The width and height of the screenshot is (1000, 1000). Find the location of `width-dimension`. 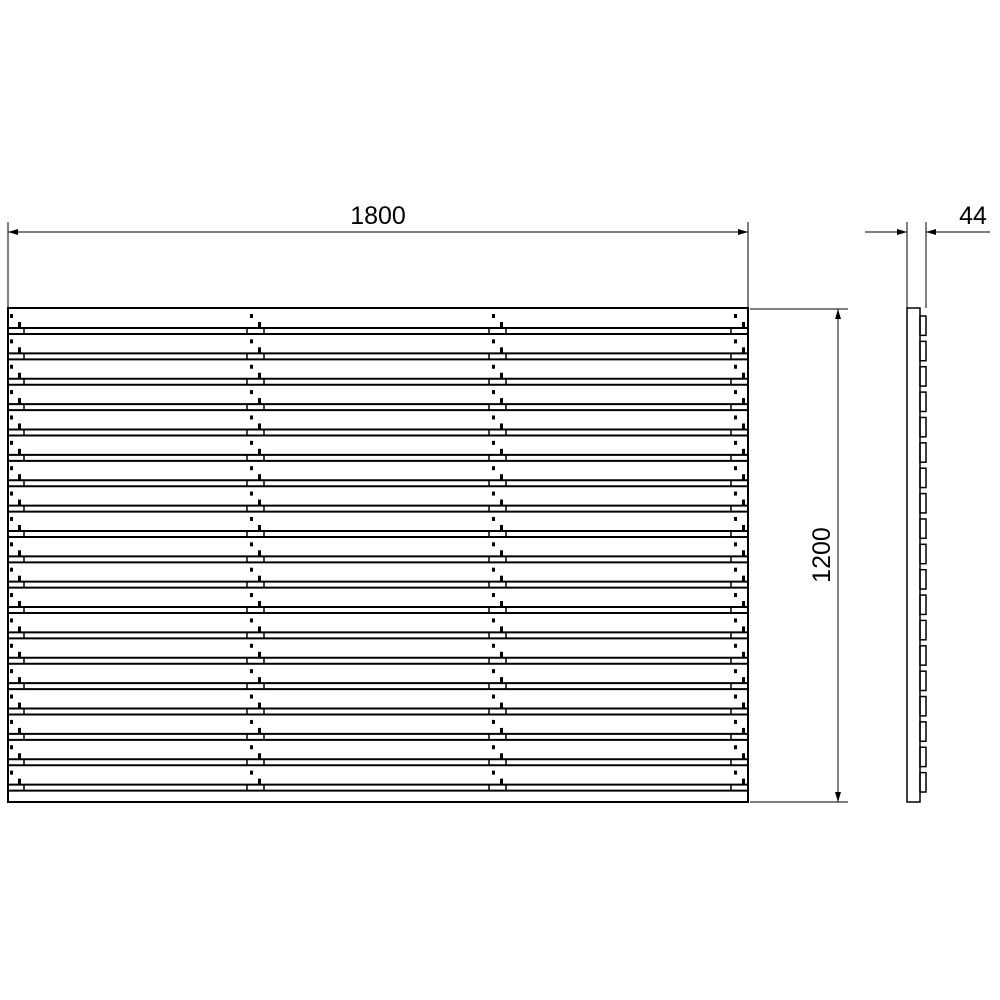

width-dimension is located at coordinates (378, 265).